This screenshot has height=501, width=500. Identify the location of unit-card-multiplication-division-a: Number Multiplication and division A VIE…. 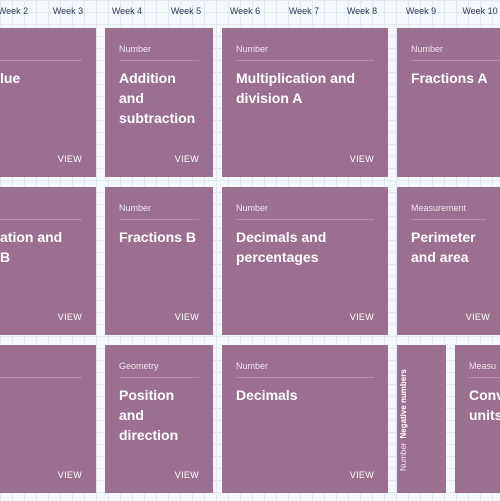
(305, 102).